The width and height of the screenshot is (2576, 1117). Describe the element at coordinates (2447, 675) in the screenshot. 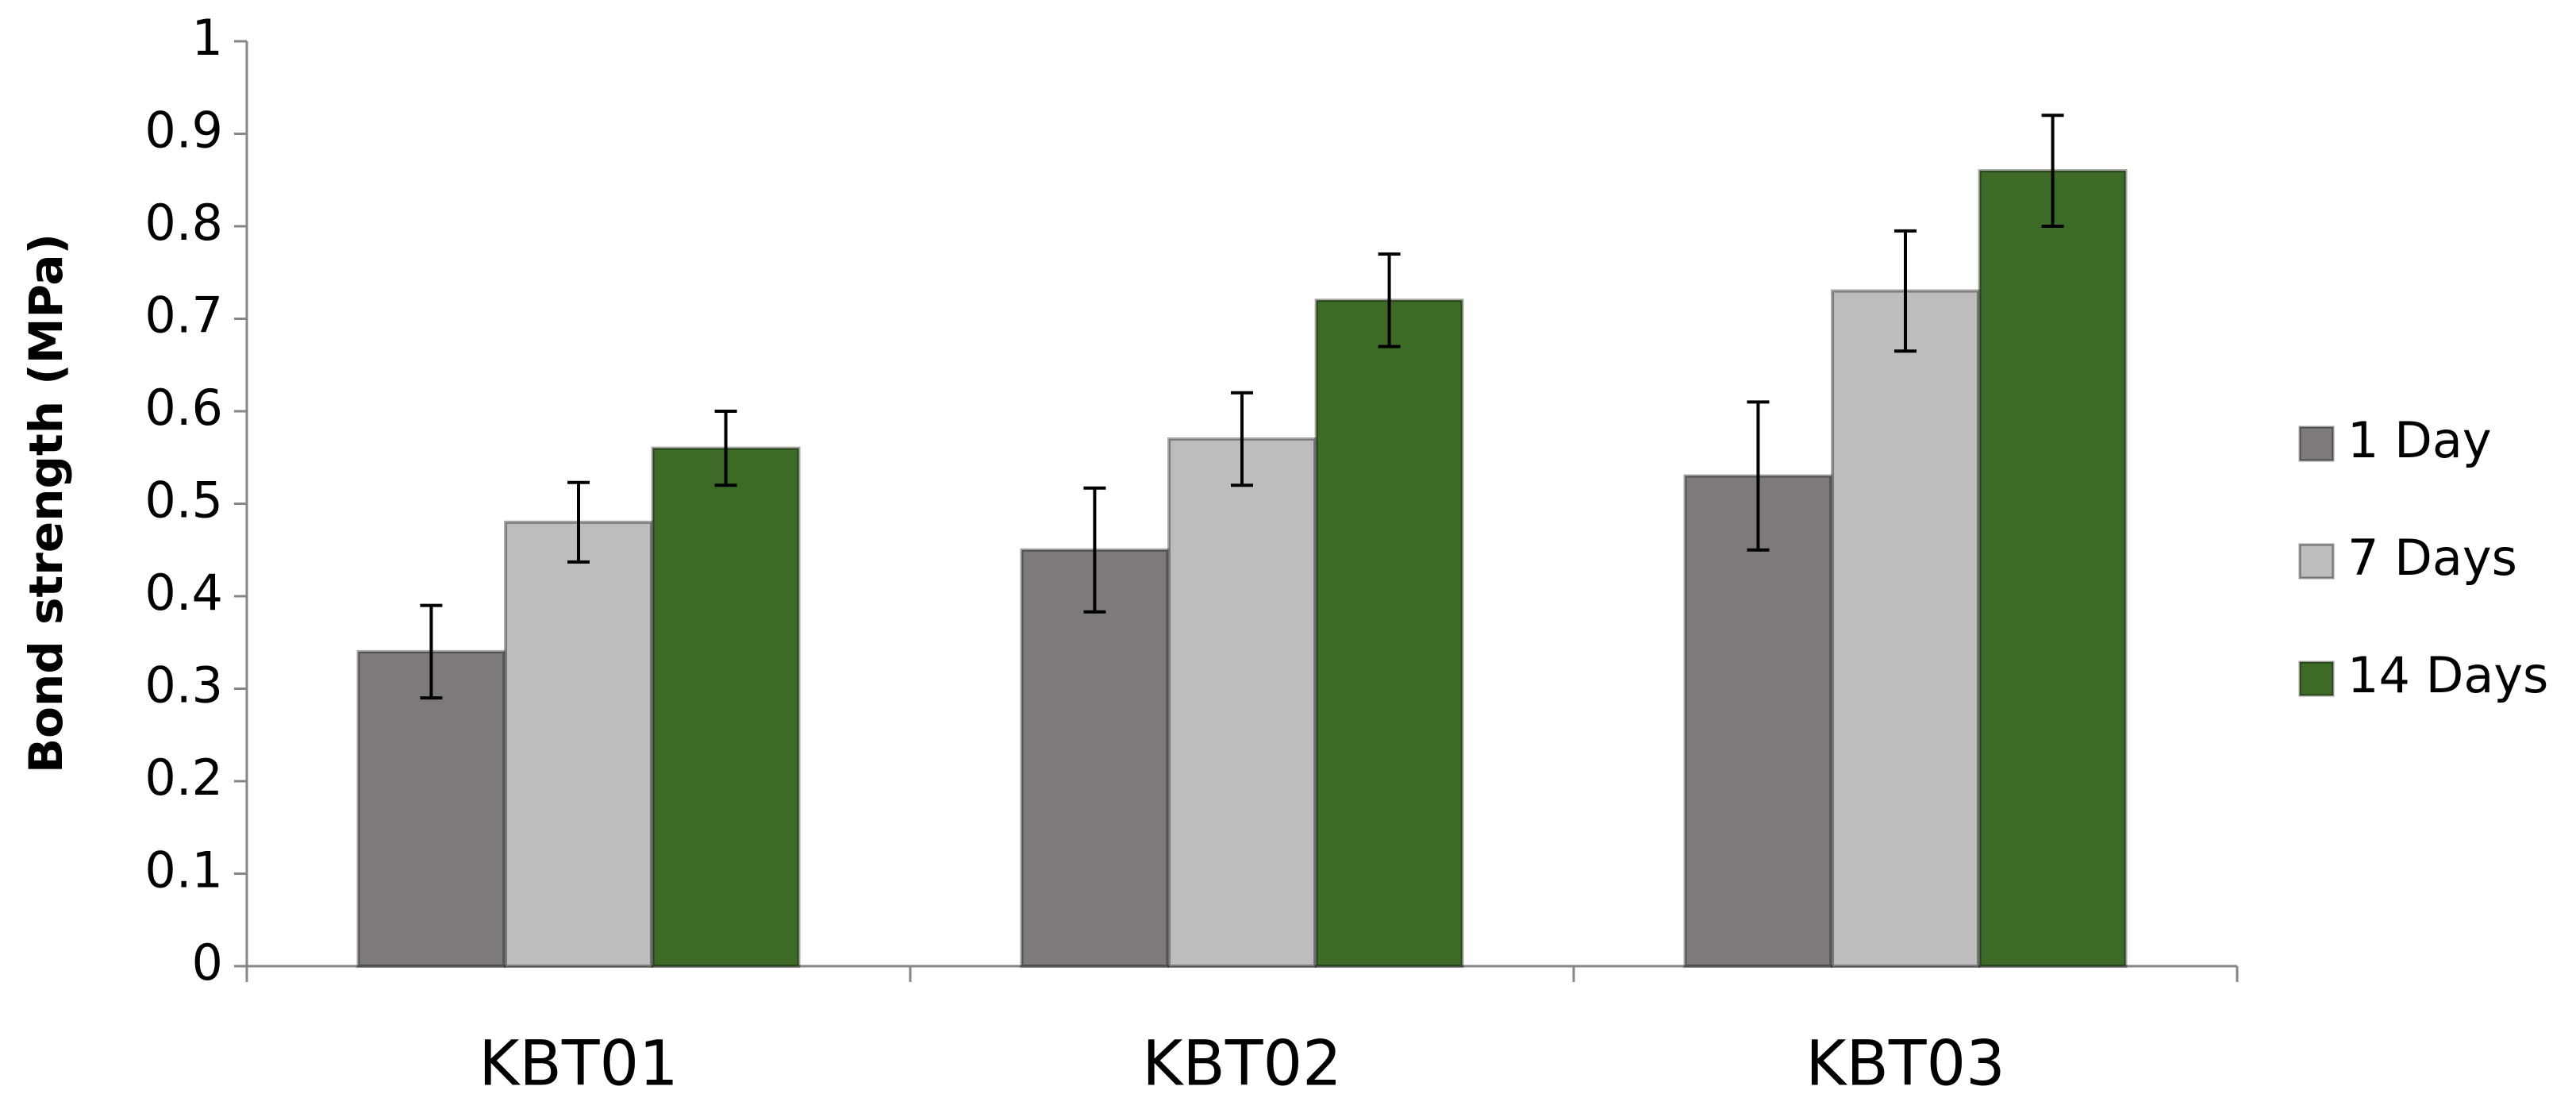

I see `legend-label: 14 Days` at that location.